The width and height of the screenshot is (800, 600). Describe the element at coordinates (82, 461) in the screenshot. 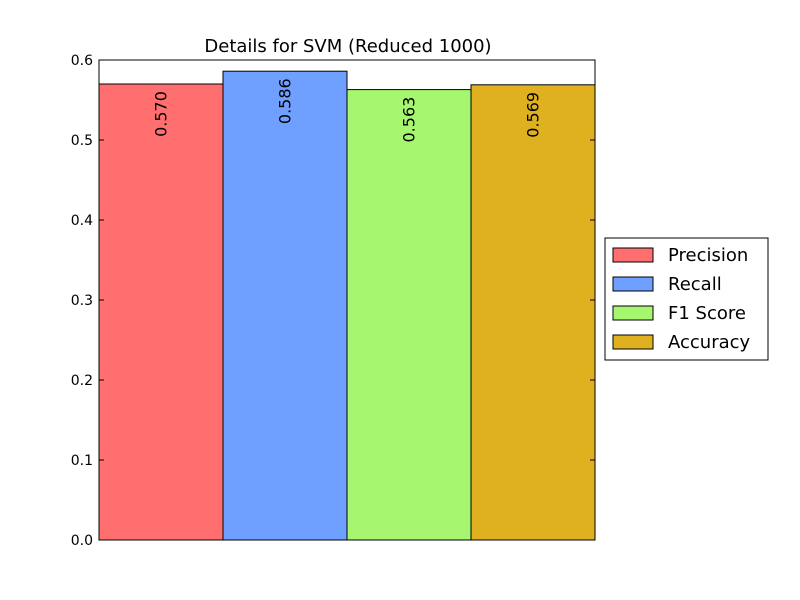

I see `y-tick-label: 0.1` at that location.